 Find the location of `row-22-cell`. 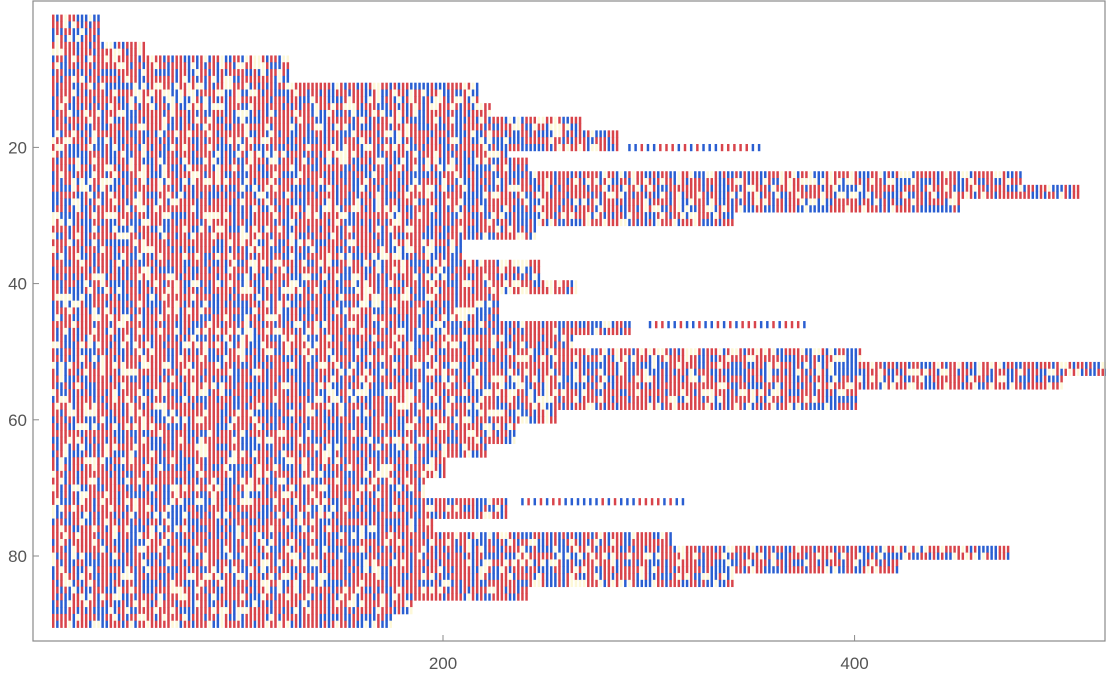

row-22-cell is located at coordinates (399, 161).